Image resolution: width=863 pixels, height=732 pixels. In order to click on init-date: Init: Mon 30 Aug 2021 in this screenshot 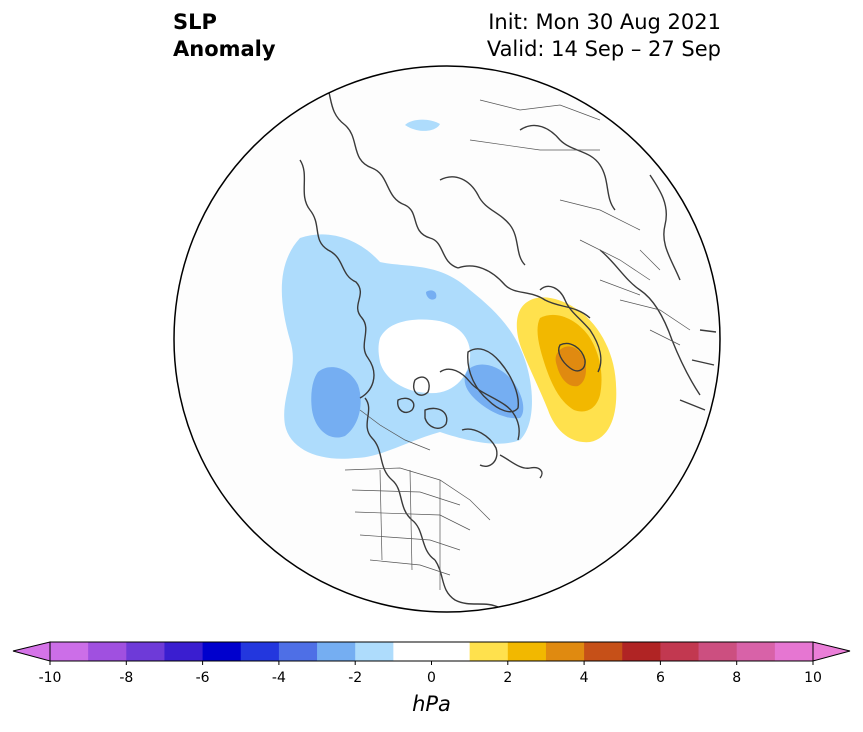, I will do `click(604, 22)`.